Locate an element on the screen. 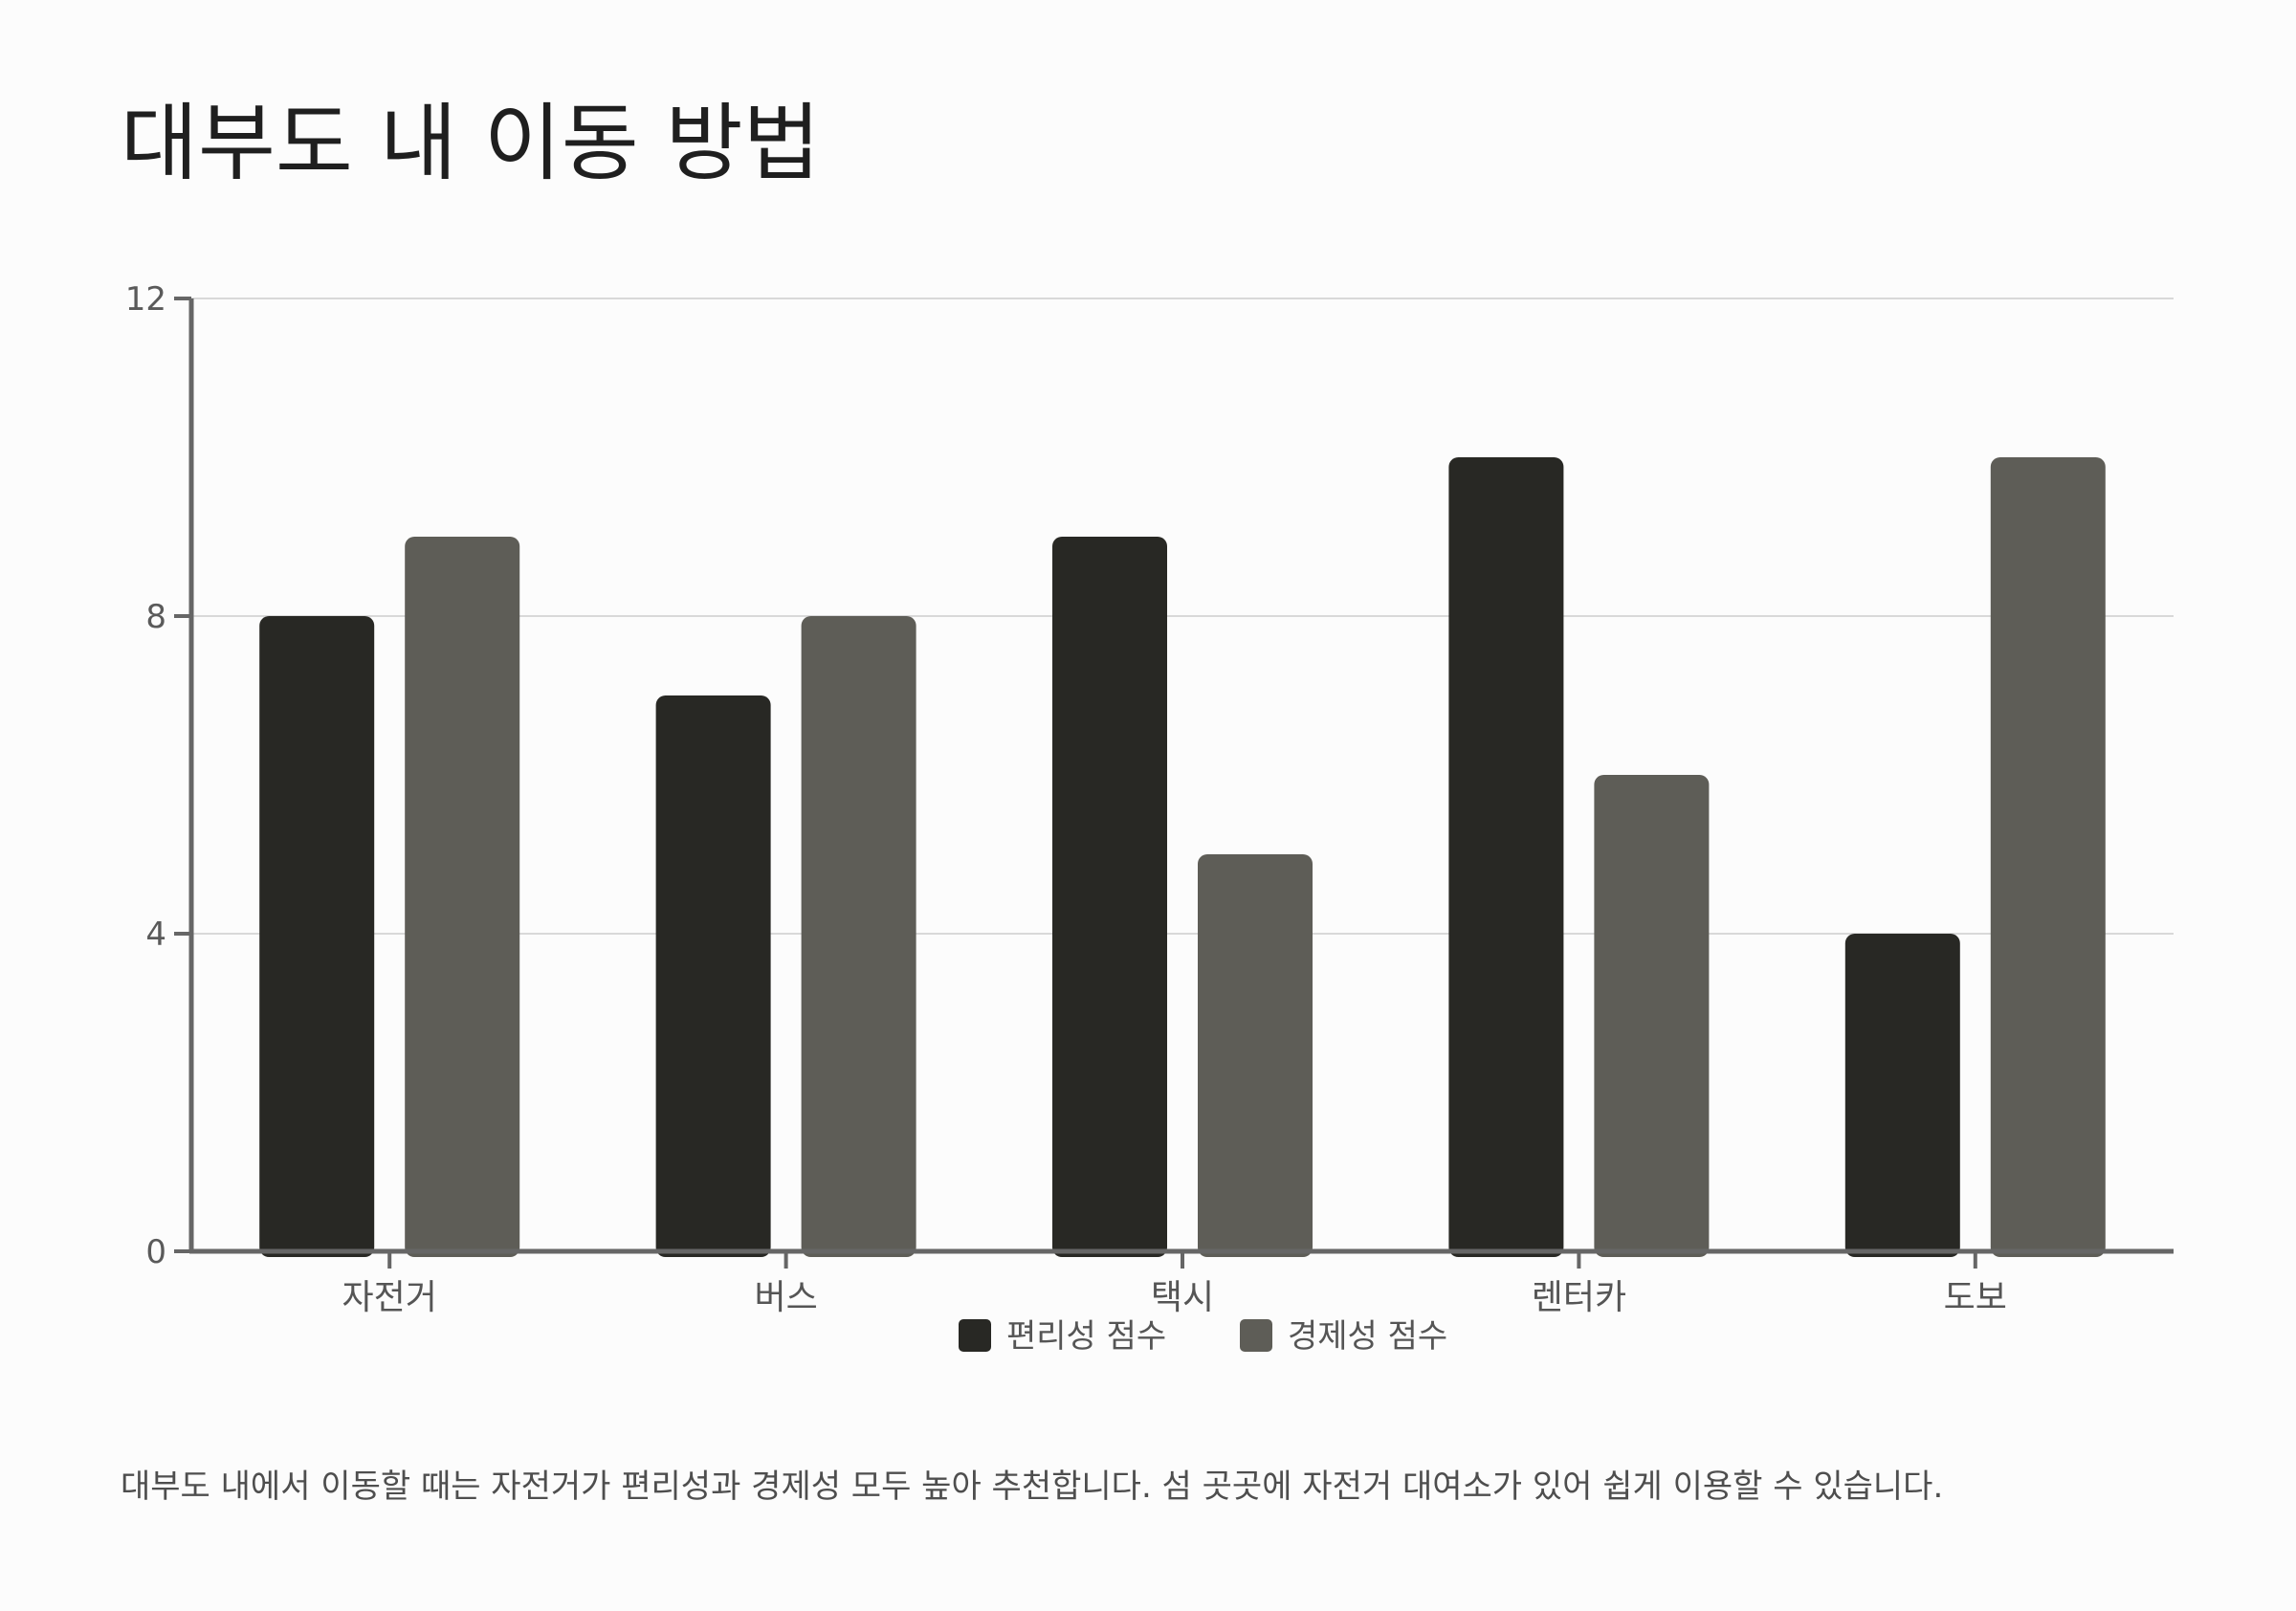 The width and height of the screenshot is (2296, 1611). x-category-label: 자전거 is located at coordinates (389, 1297).